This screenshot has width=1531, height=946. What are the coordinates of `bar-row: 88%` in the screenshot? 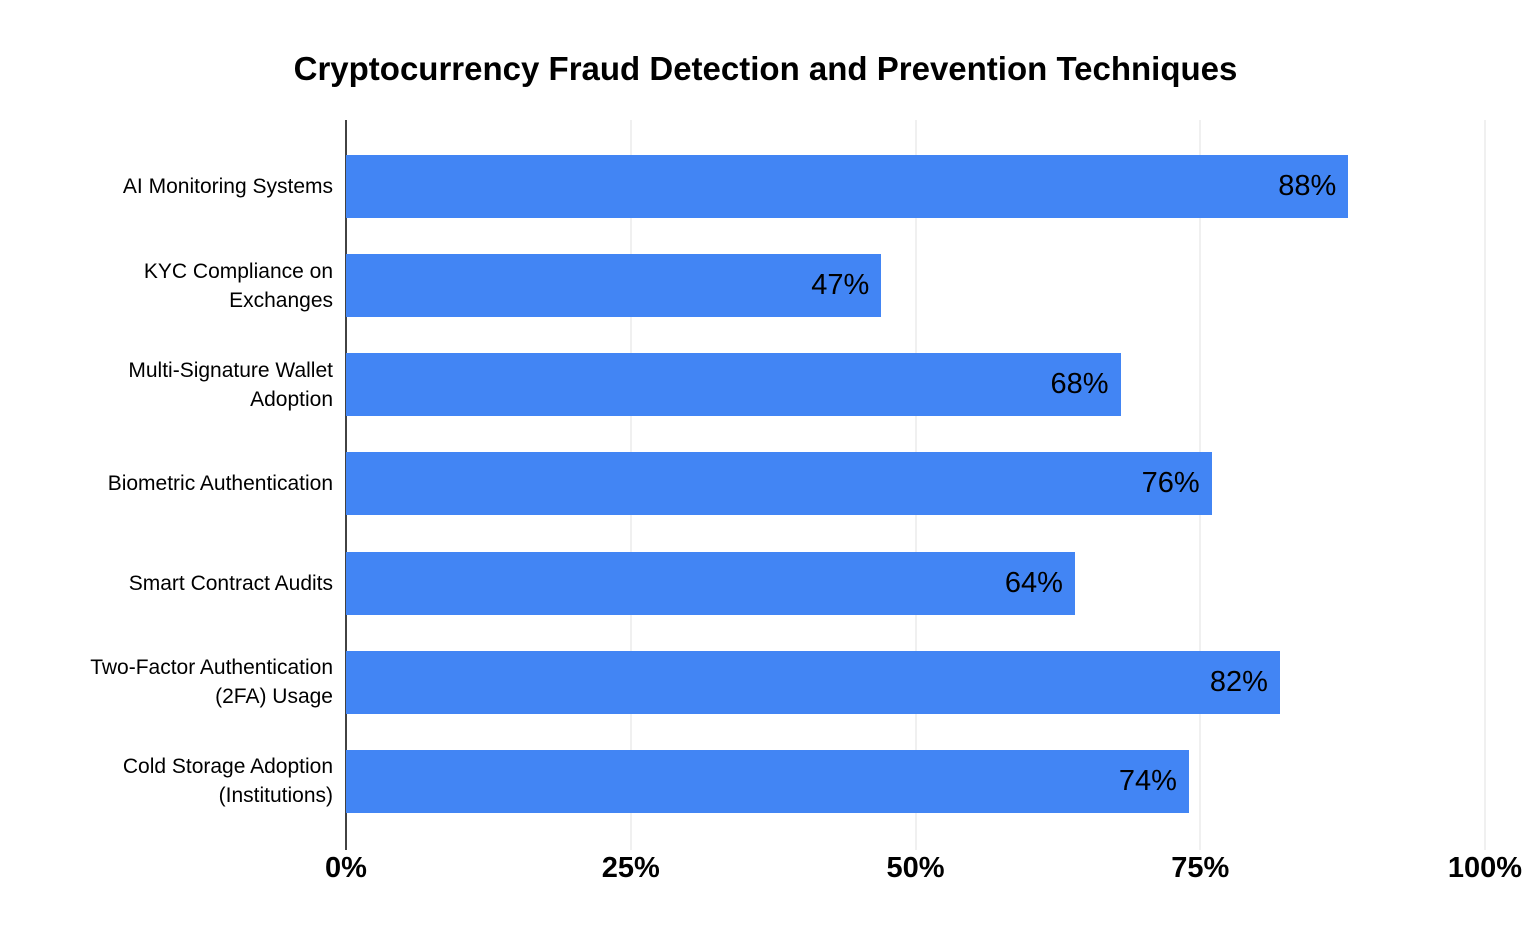 It's located at (915, 186).